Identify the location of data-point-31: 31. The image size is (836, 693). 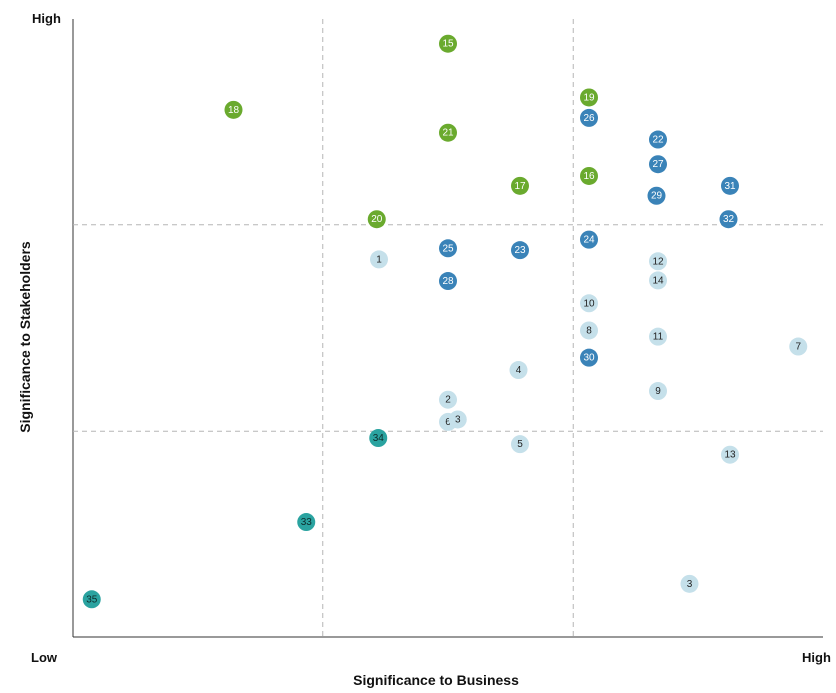
(730, 186).